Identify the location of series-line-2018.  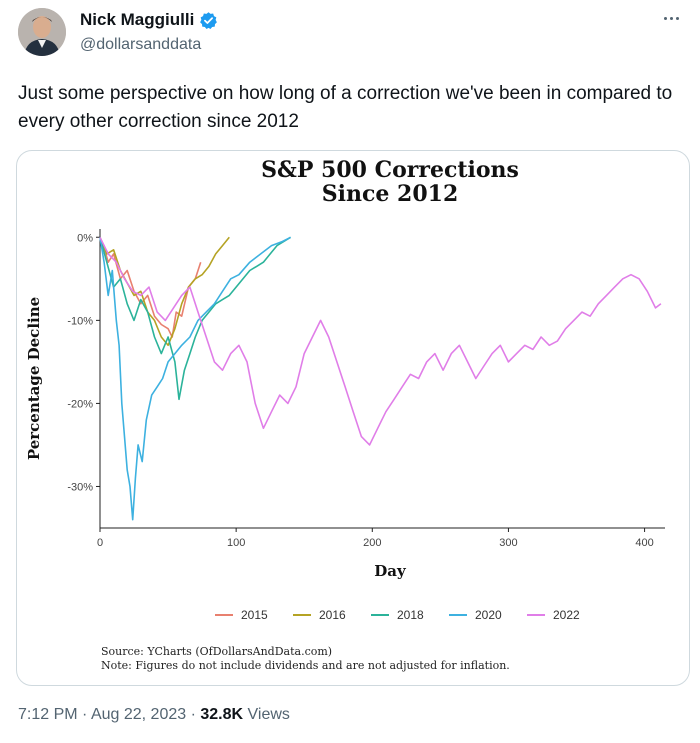
(195, 318).